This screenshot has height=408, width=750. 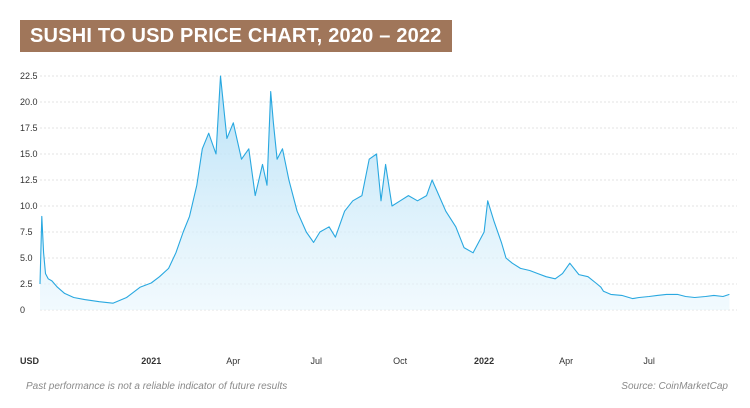 What do you see at coordinates (30, 361) in the screenshot?
I see `y-axis-unit-label: USD` at bounding box center [30, 361].